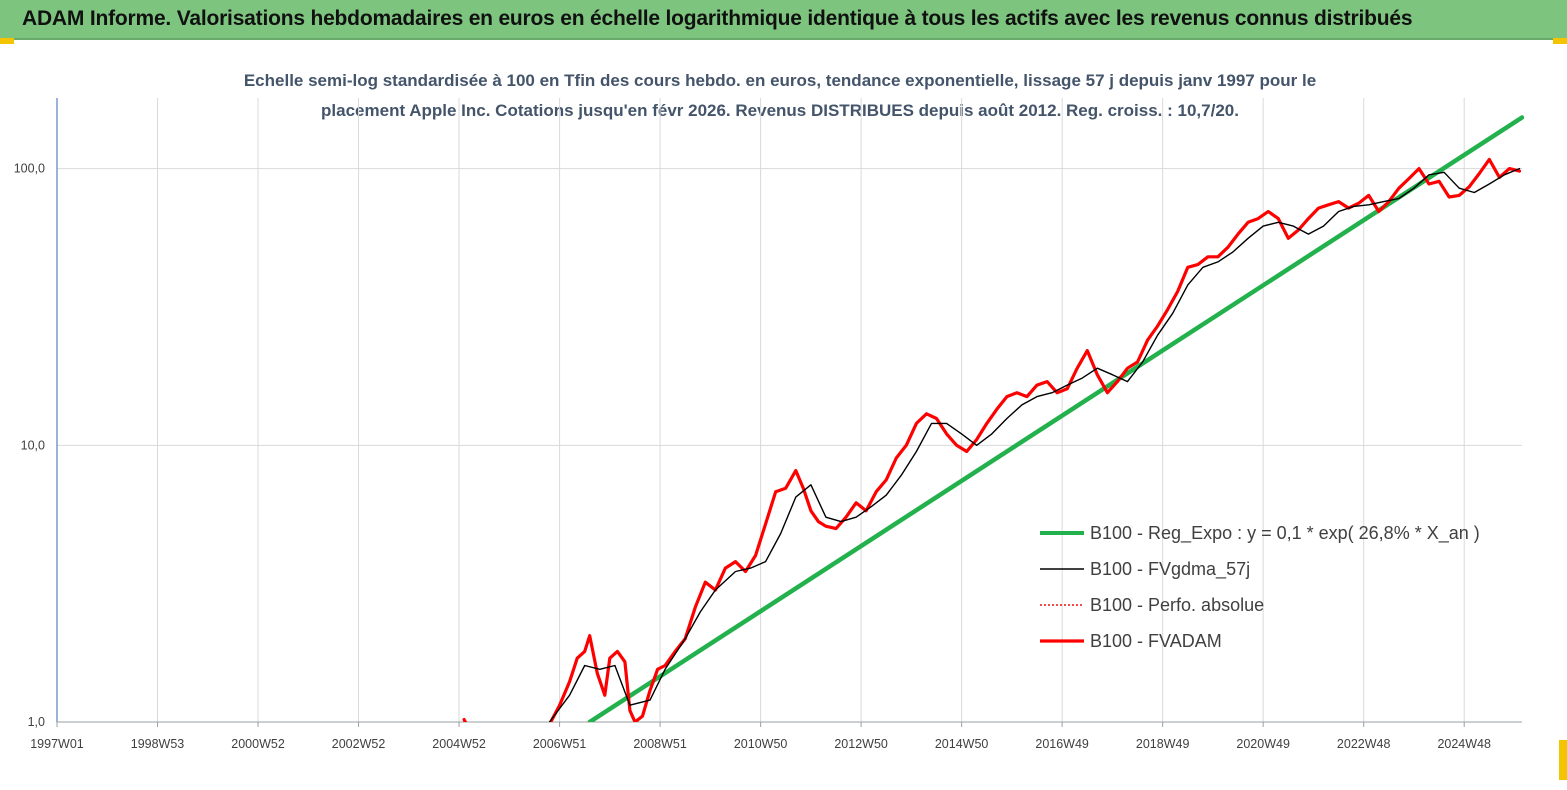  I want to click on x-tick-label: 2012W50, so click(861, 744).